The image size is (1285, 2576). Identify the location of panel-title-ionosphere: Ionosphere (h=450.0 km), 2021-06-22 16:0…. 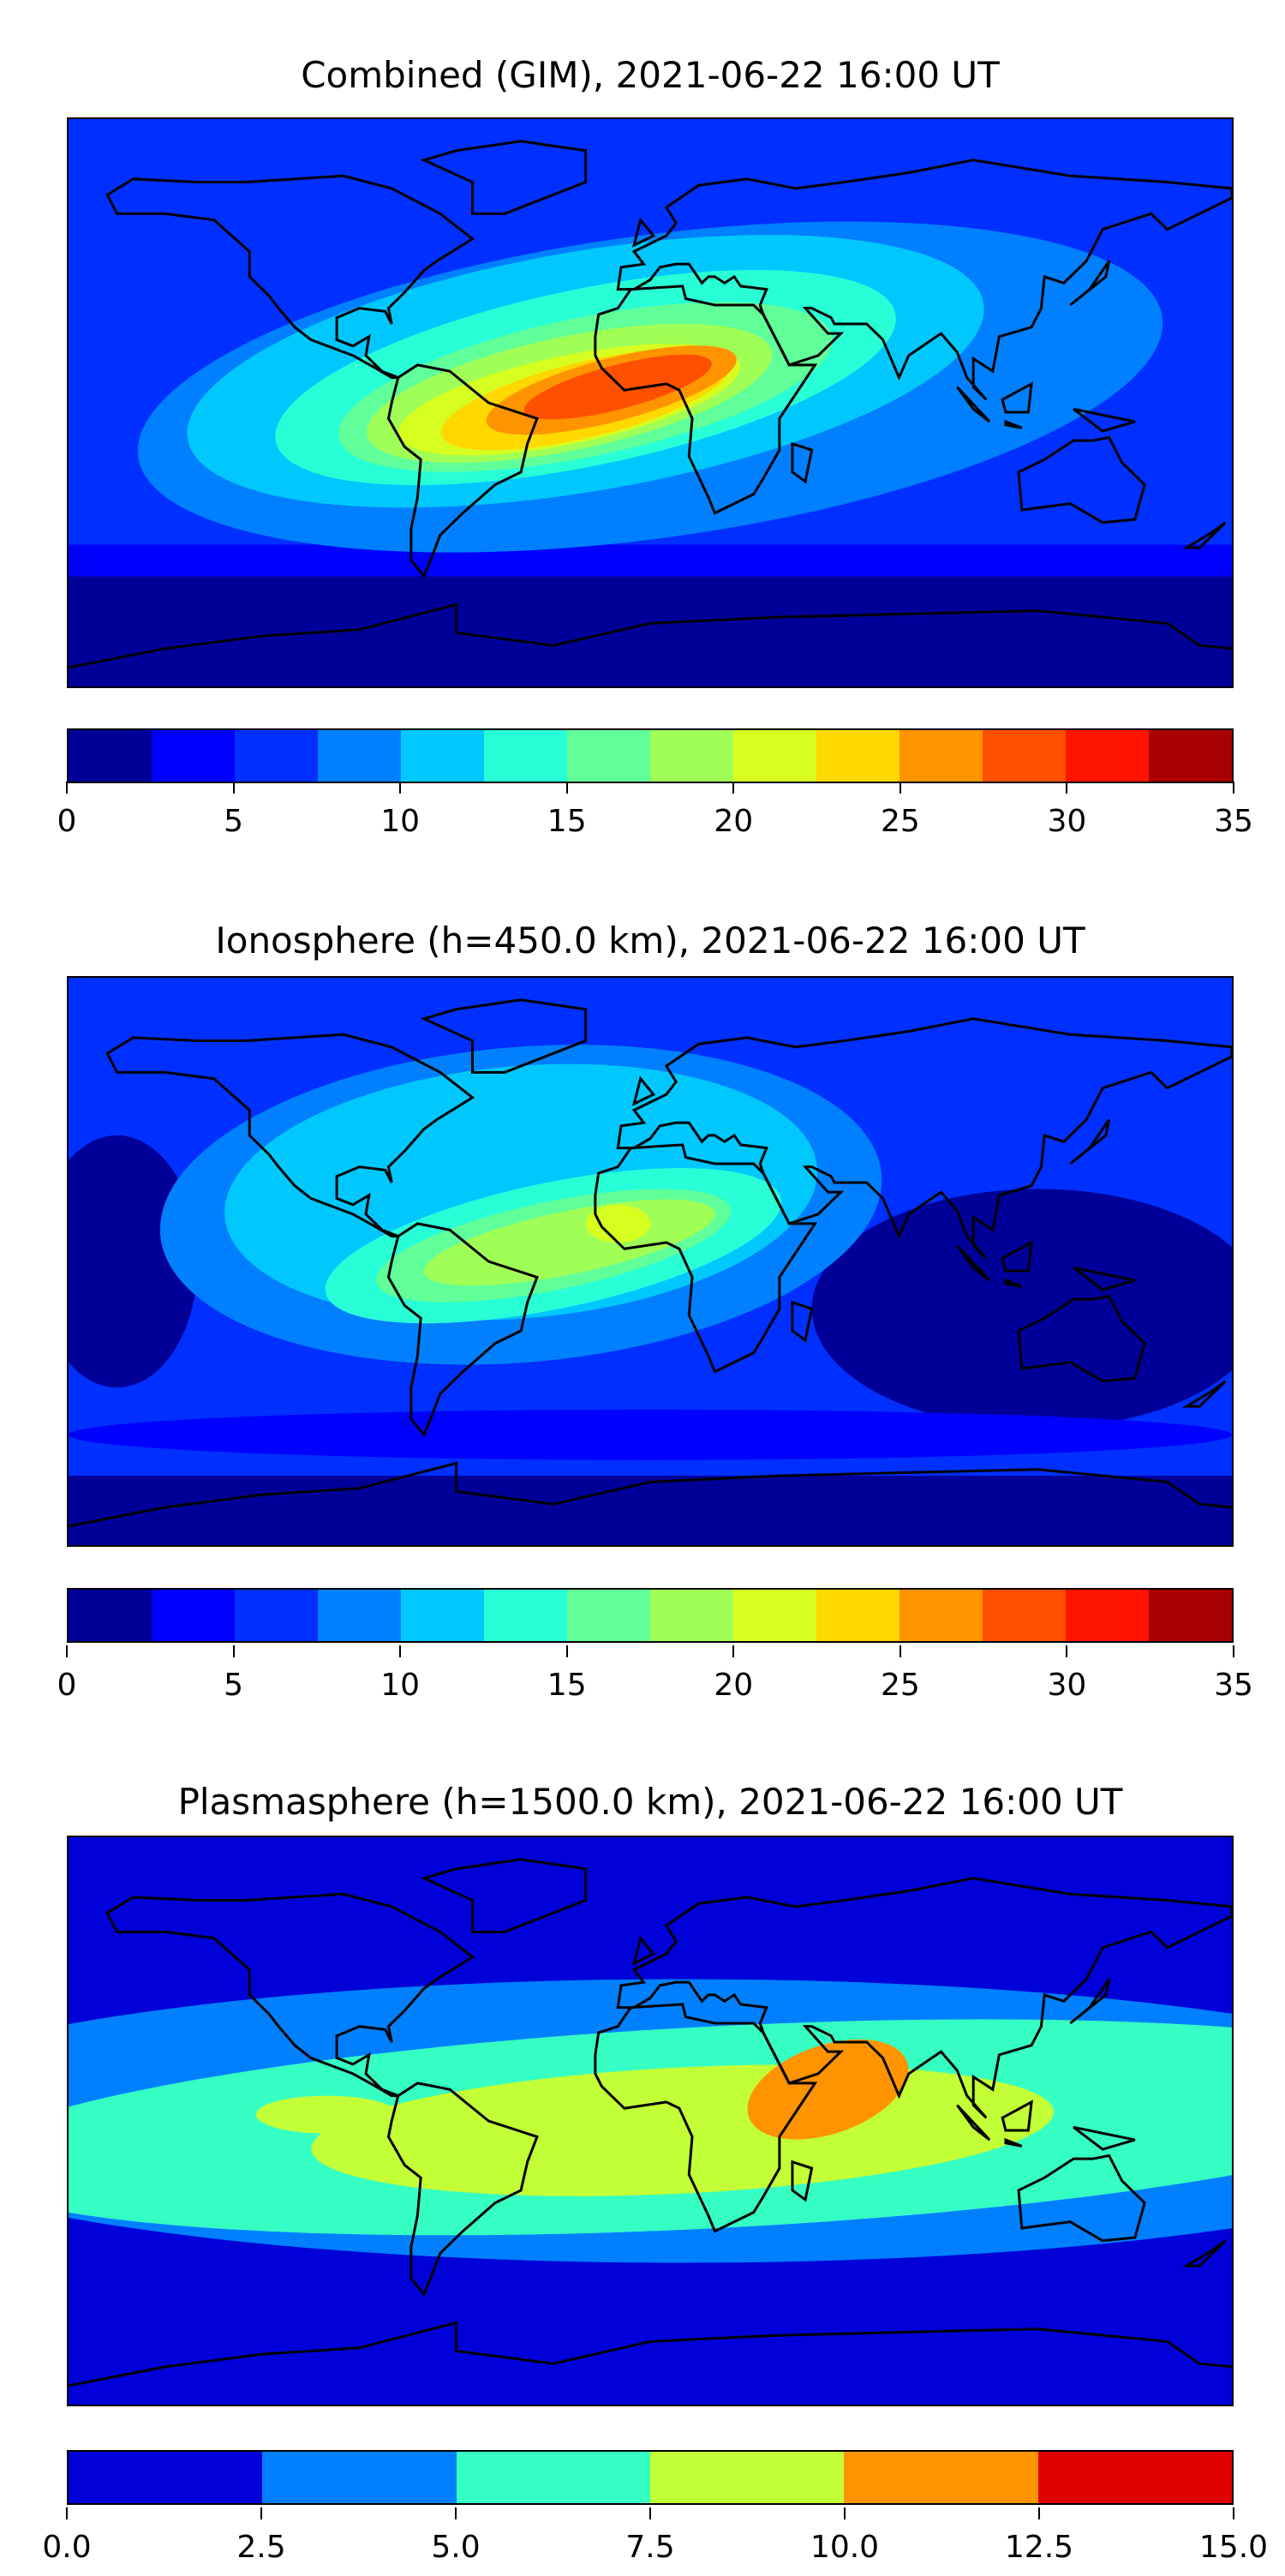
(650, 941).